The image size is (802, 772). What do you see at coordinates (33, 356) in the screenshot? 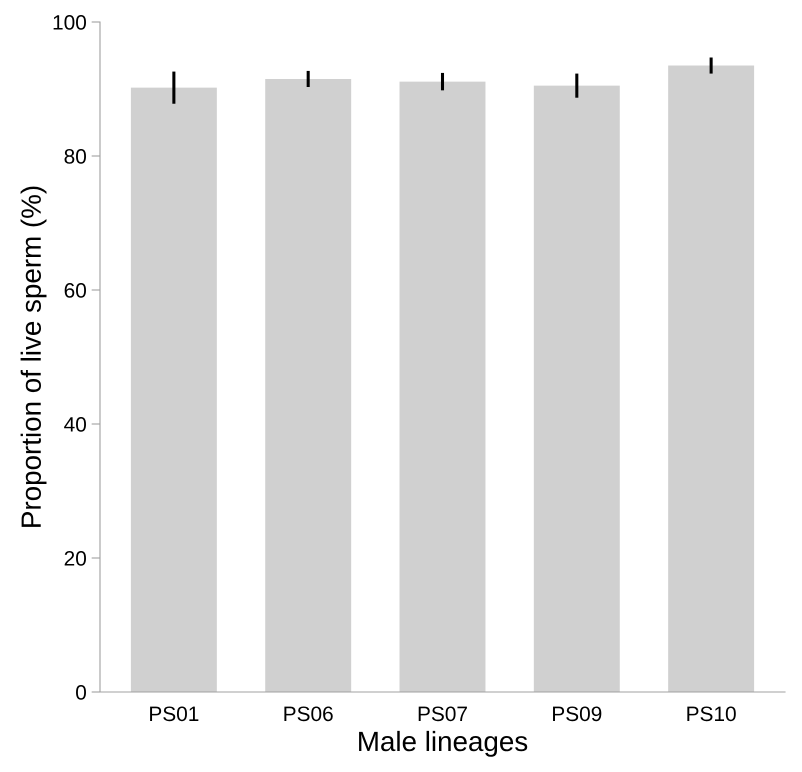
I see `y-axis-title: Proportion of live sperm (%)` at bounding box center [33, 356].